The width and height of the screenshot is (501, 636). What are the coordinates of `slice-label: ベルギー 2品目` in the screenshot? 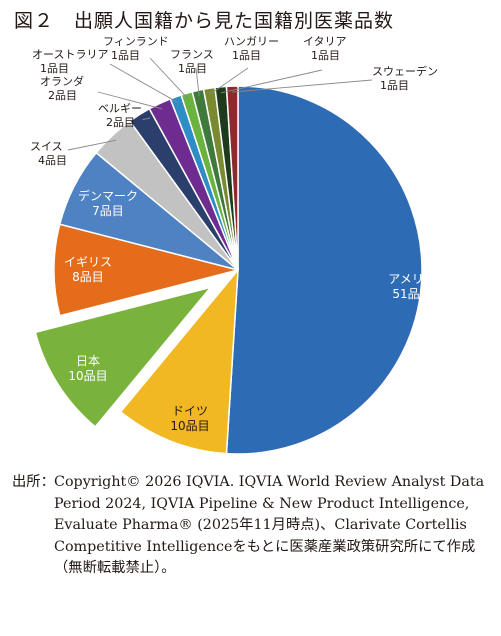 It's located at (120, 115).